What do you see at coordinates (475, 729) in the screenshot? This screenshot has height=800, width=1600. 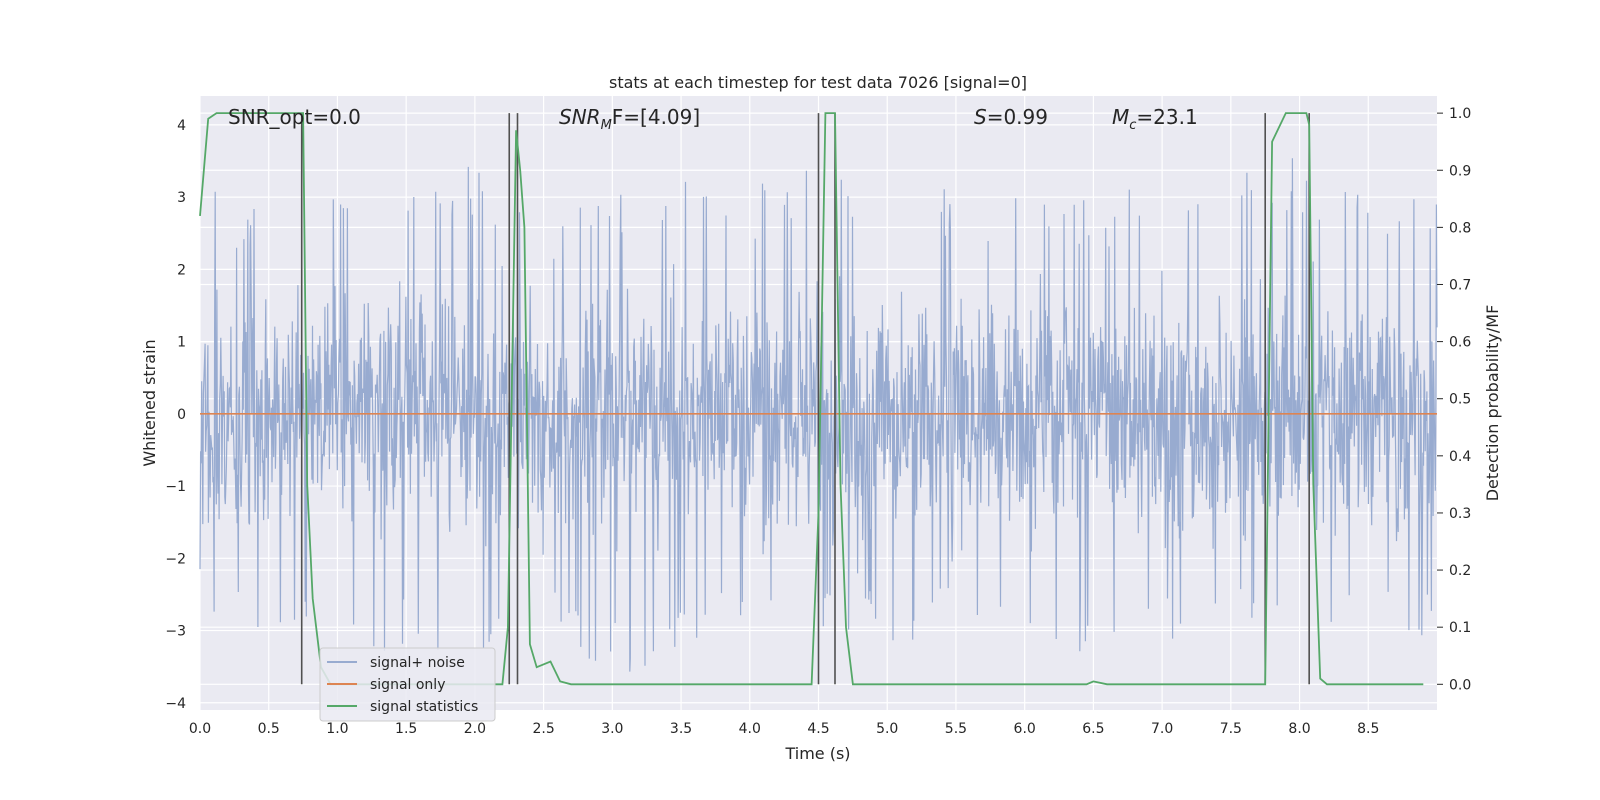 I see `x-tick-label: 2.0` at bounding box center [475, 729].